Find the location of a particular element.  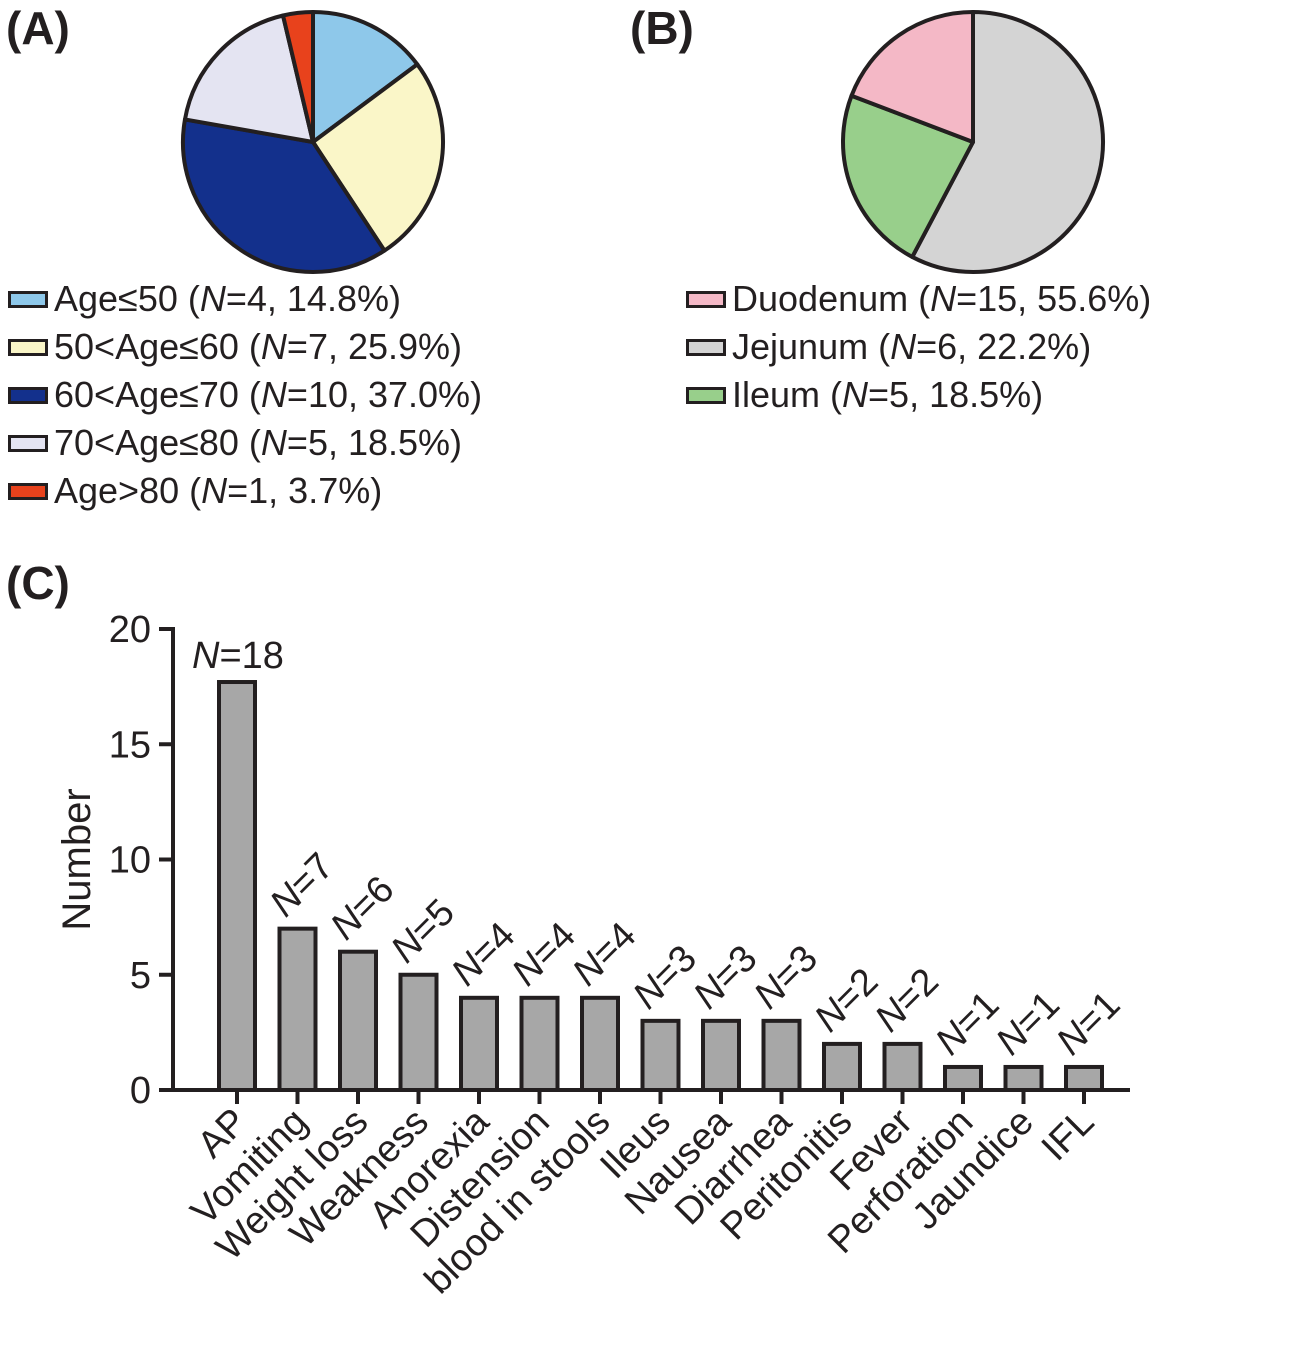

legend-b-text: Duodenum (N=15, 55.6%) is located at coordinates (941, 299).